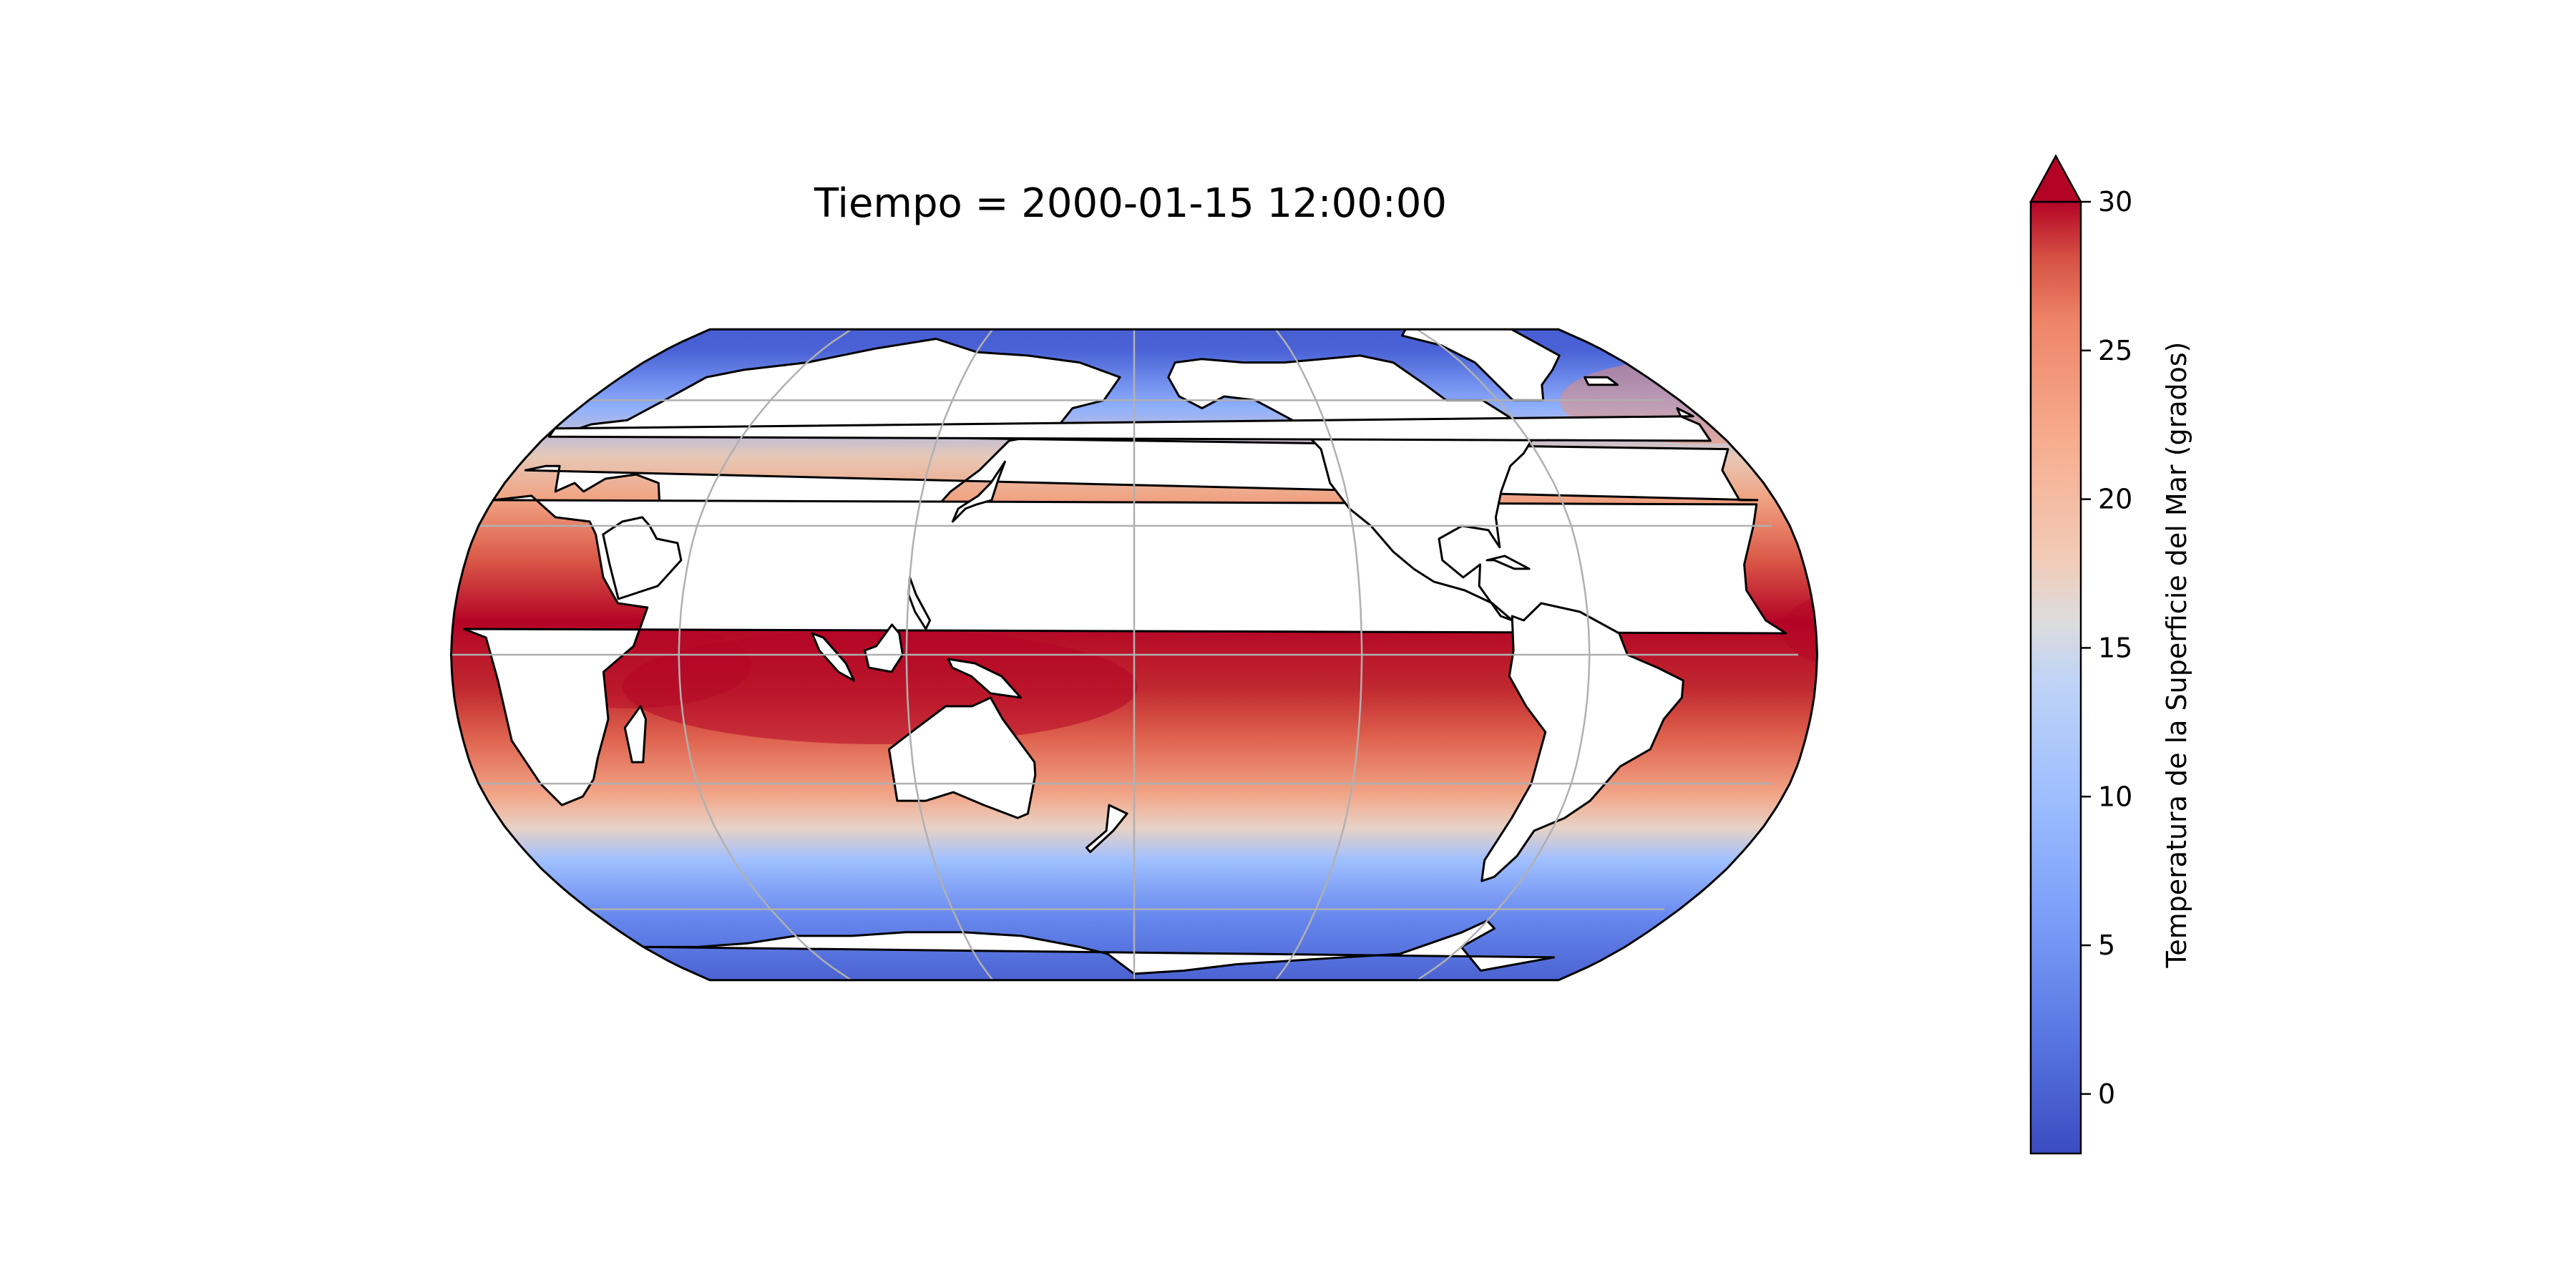 The width and height of the screenshot is (2576, 1288). I want to click on land-borneo, so click(884, 648).